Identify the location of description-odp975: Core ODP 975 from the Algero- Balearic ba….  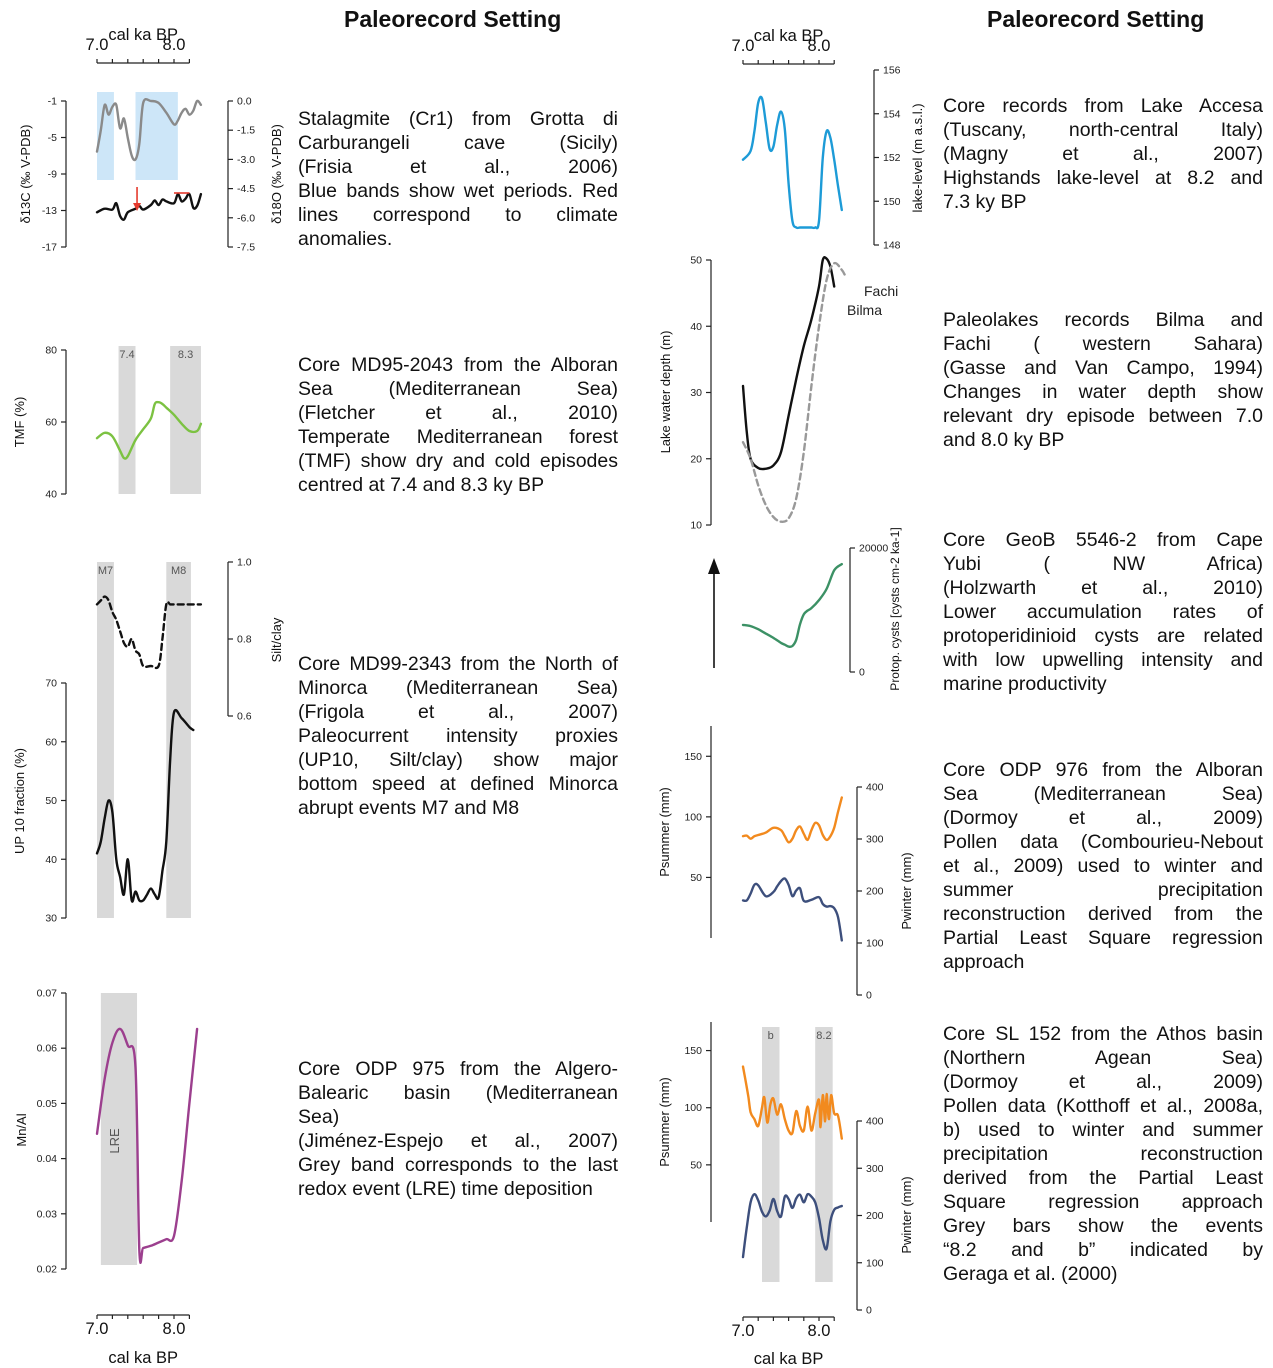
(458, 1129).